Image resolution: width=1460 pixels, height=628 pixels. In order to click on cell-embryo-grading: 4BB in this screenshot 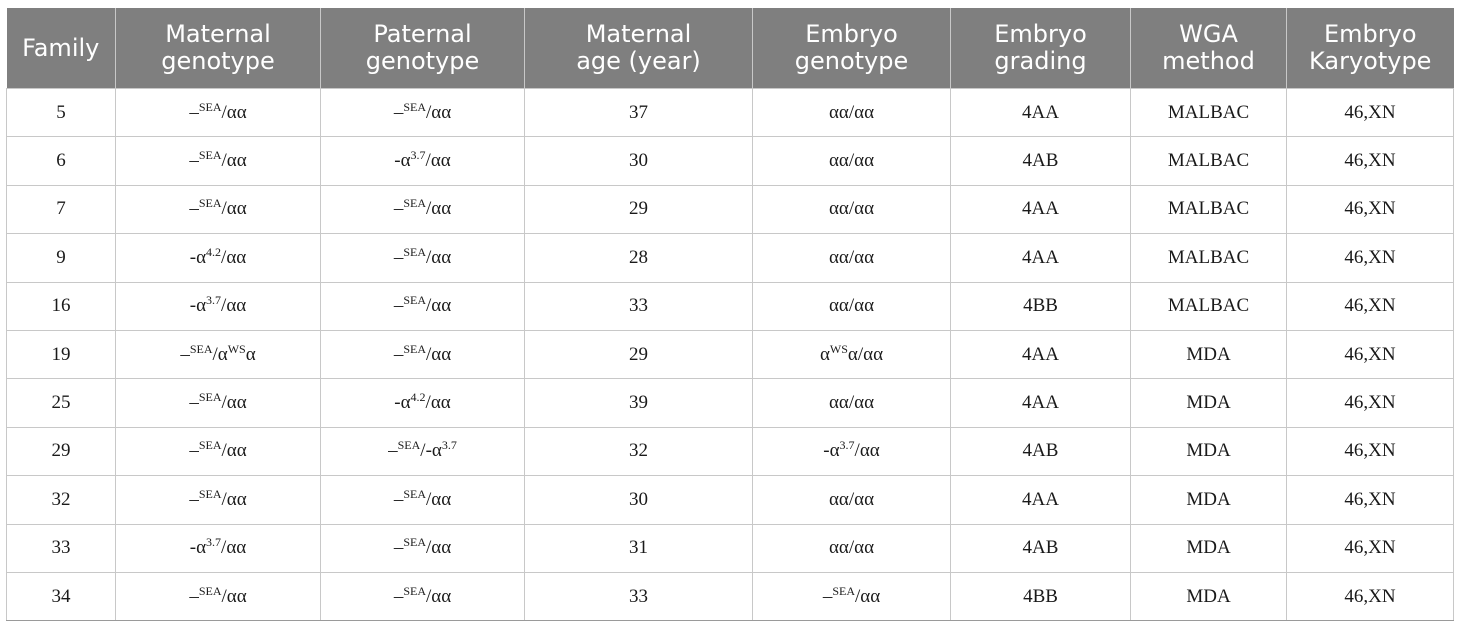, I will do `click(1040, 596)`.